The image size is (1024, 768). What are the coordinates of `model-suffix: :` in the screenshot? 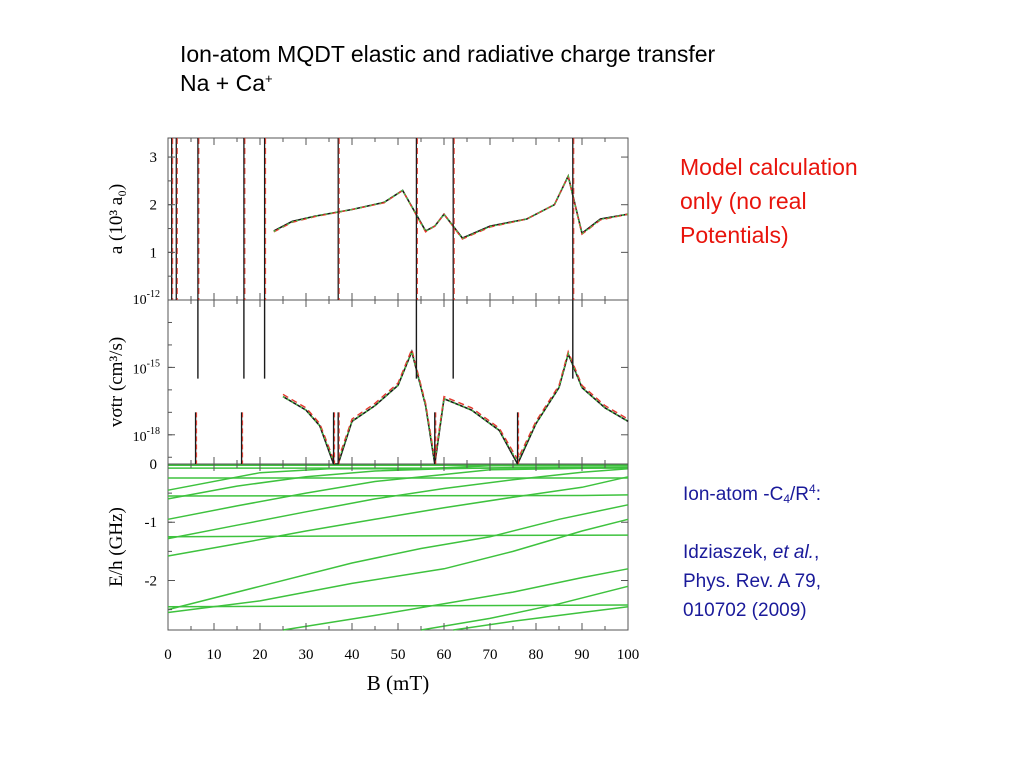 It's located at (818, 494).